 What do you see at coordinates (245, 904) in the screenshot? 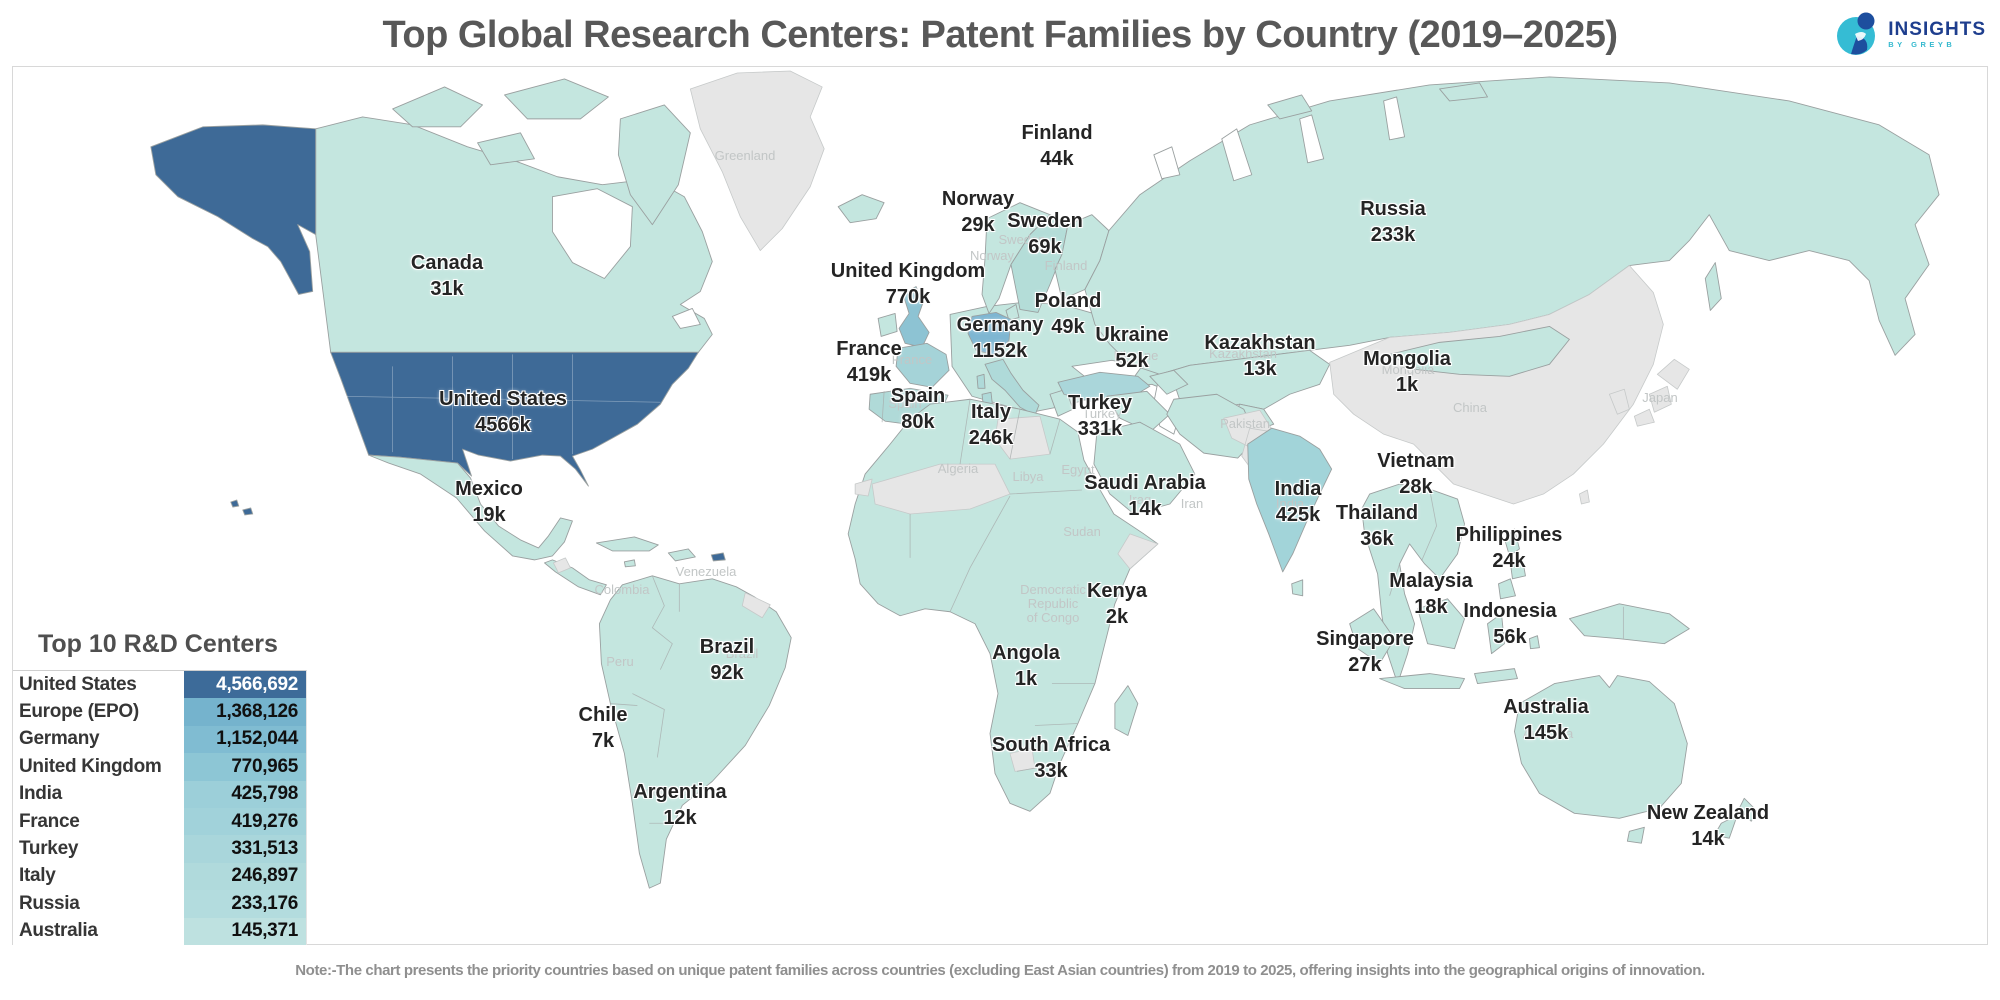
I see `top10-value-cell: 233,176` at bounding box center [245, 904].